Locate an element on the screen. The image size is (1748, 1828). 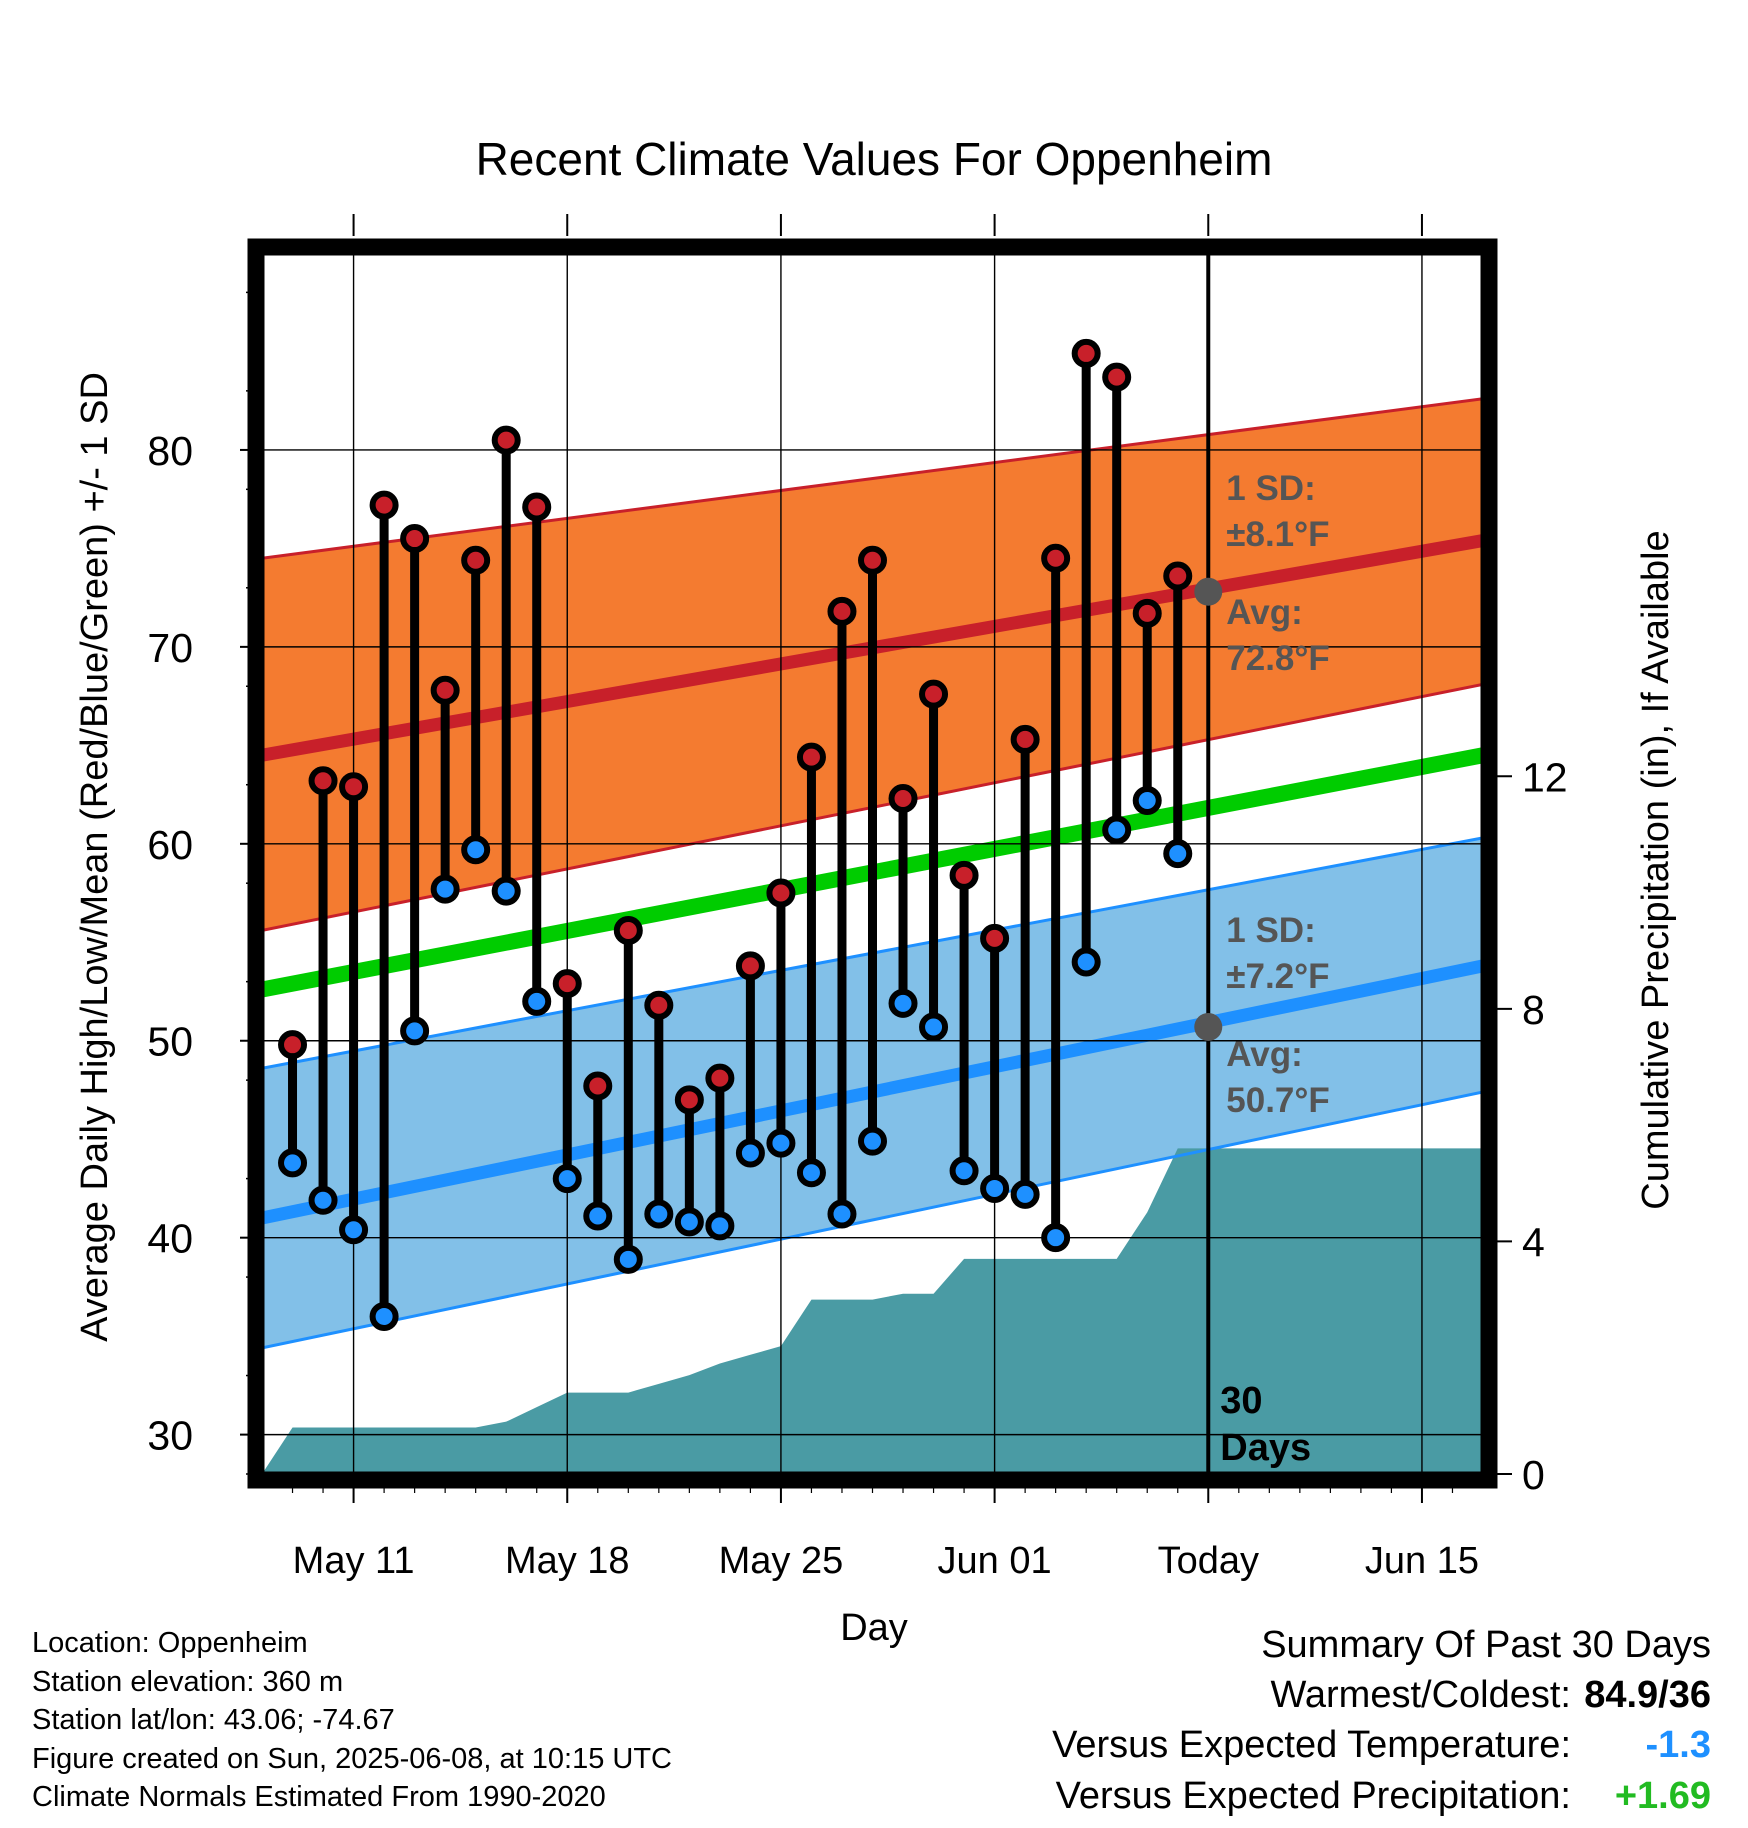
y2-tick-label: 8 is located at coordinates (1533, 1010).